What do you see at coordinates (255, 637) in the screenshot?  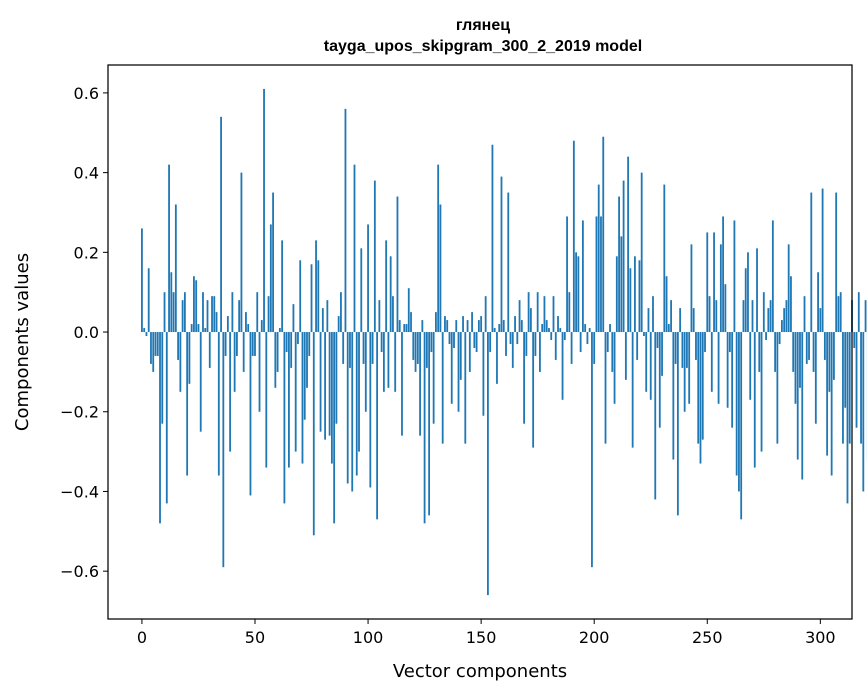 I see `x-tick-label: 50` at bounding box center [255, 637].